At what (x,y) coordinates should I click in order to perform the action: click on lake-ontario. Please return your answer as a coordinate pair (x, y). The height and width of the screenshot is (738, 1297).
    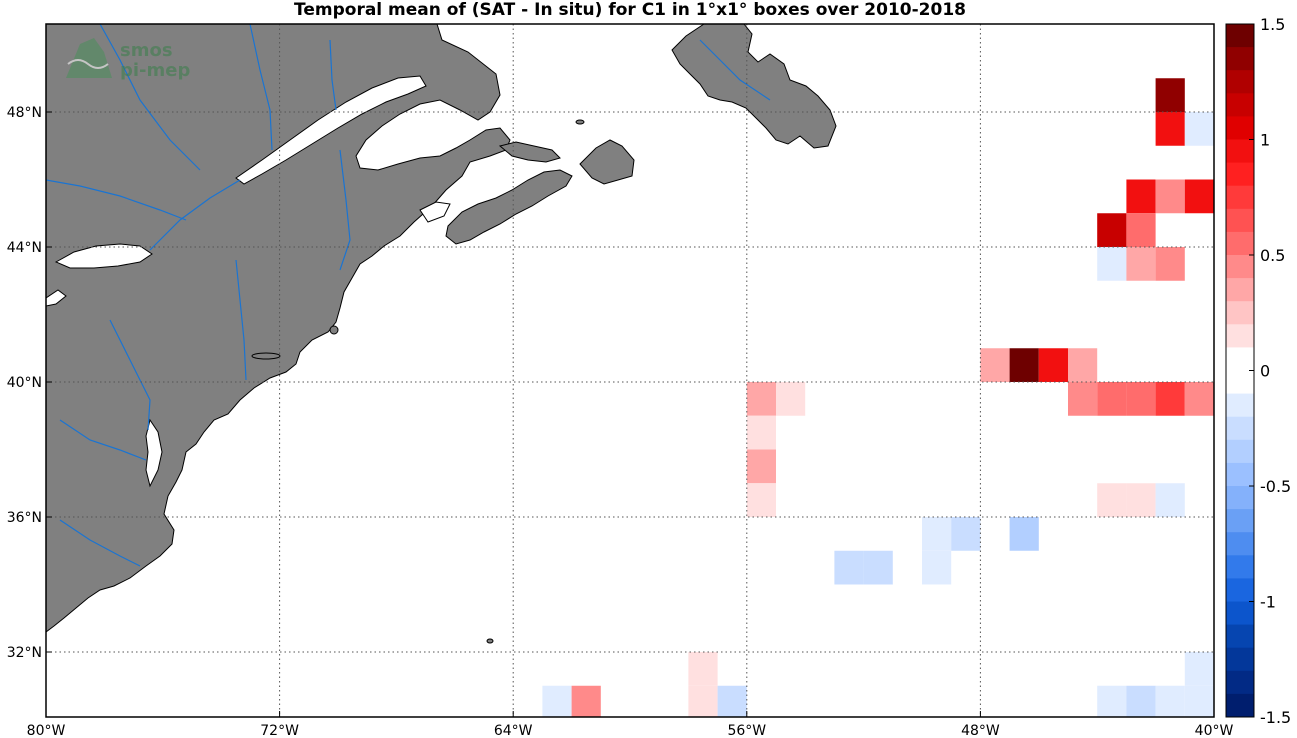
    Looking at the image, I should click on (103, 256).